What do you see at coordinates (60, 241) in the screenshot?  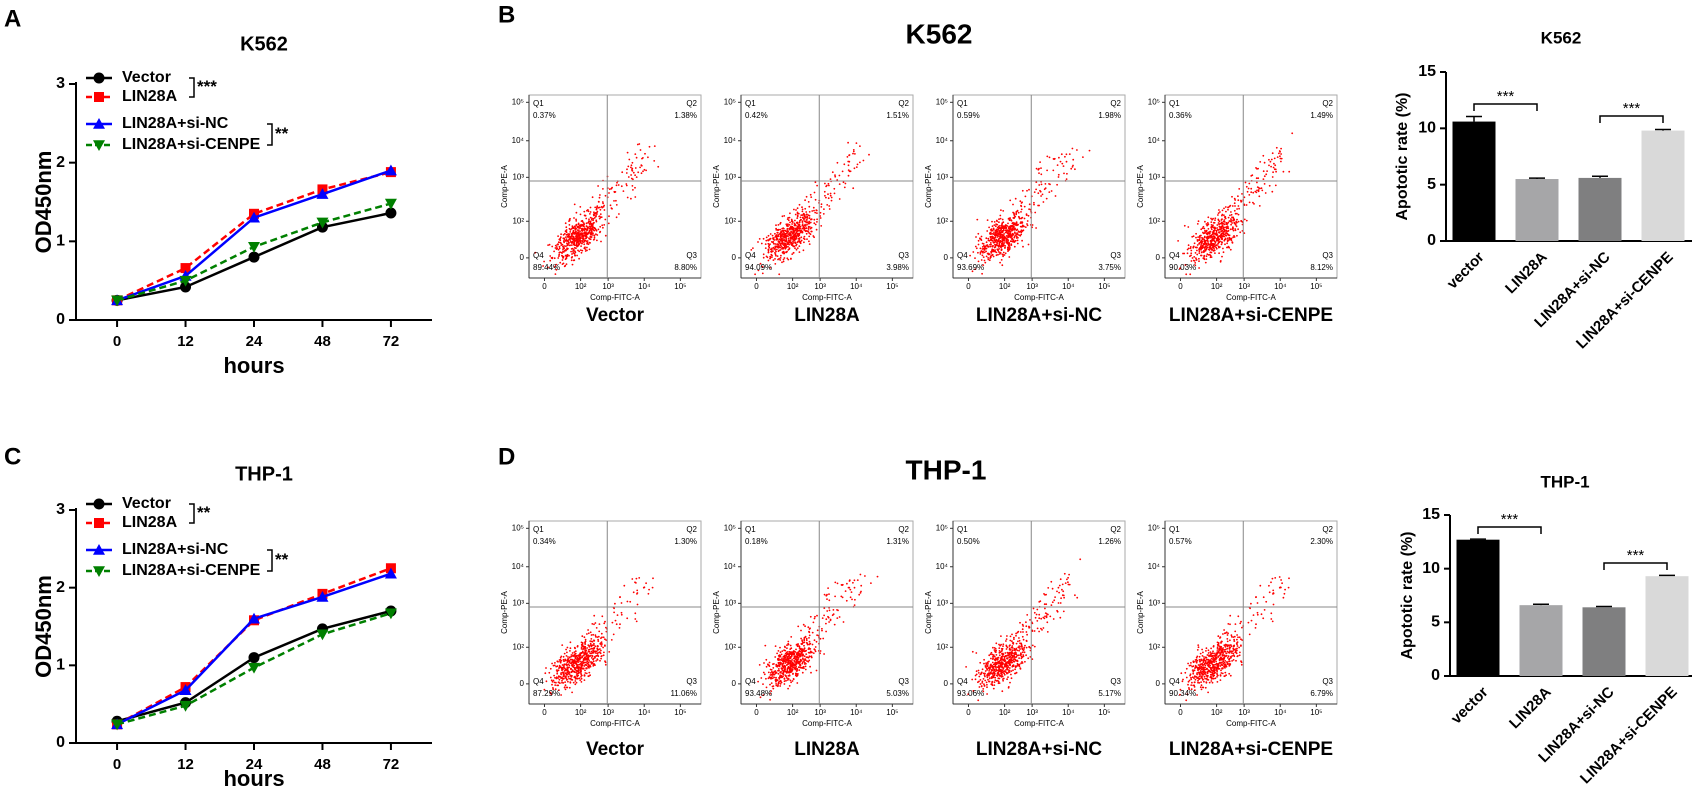 I see `y-tick-label: 1` at bounding box center [60, 241].